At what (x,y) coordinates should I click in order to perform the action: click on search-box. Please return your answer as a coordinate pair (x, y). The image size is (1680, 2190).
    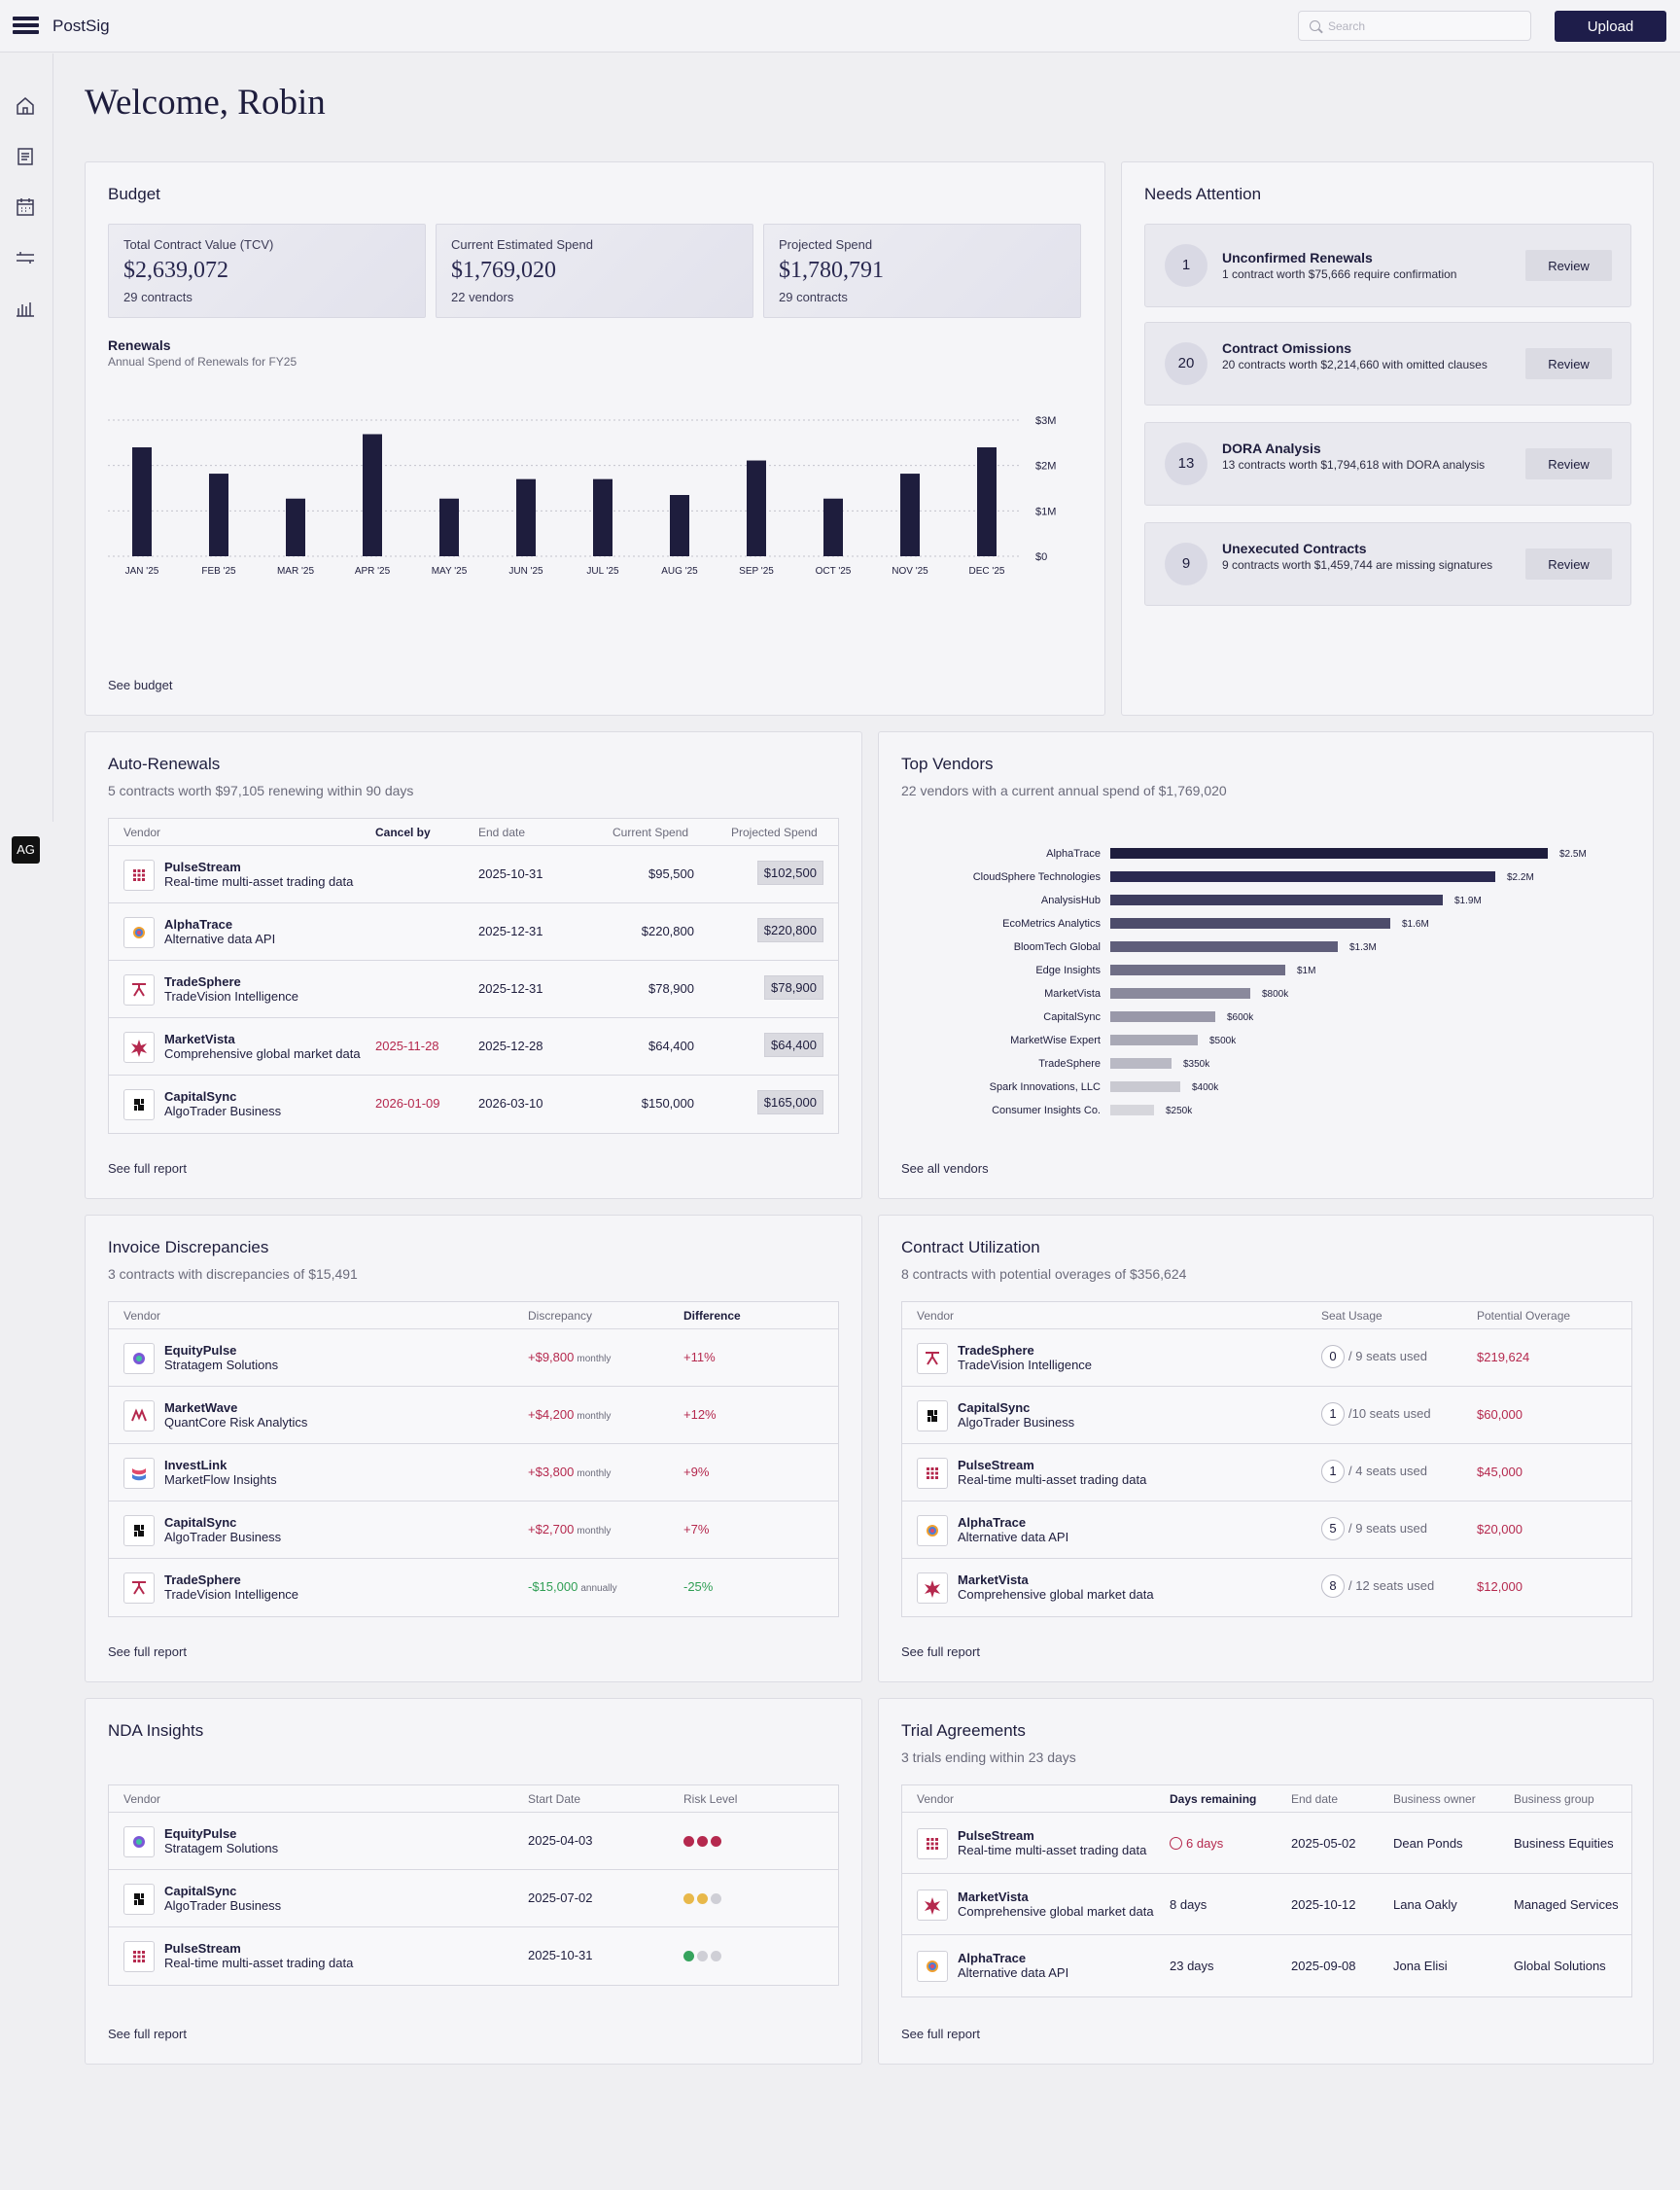
    Looking at the image, I should click on (1414, 26).